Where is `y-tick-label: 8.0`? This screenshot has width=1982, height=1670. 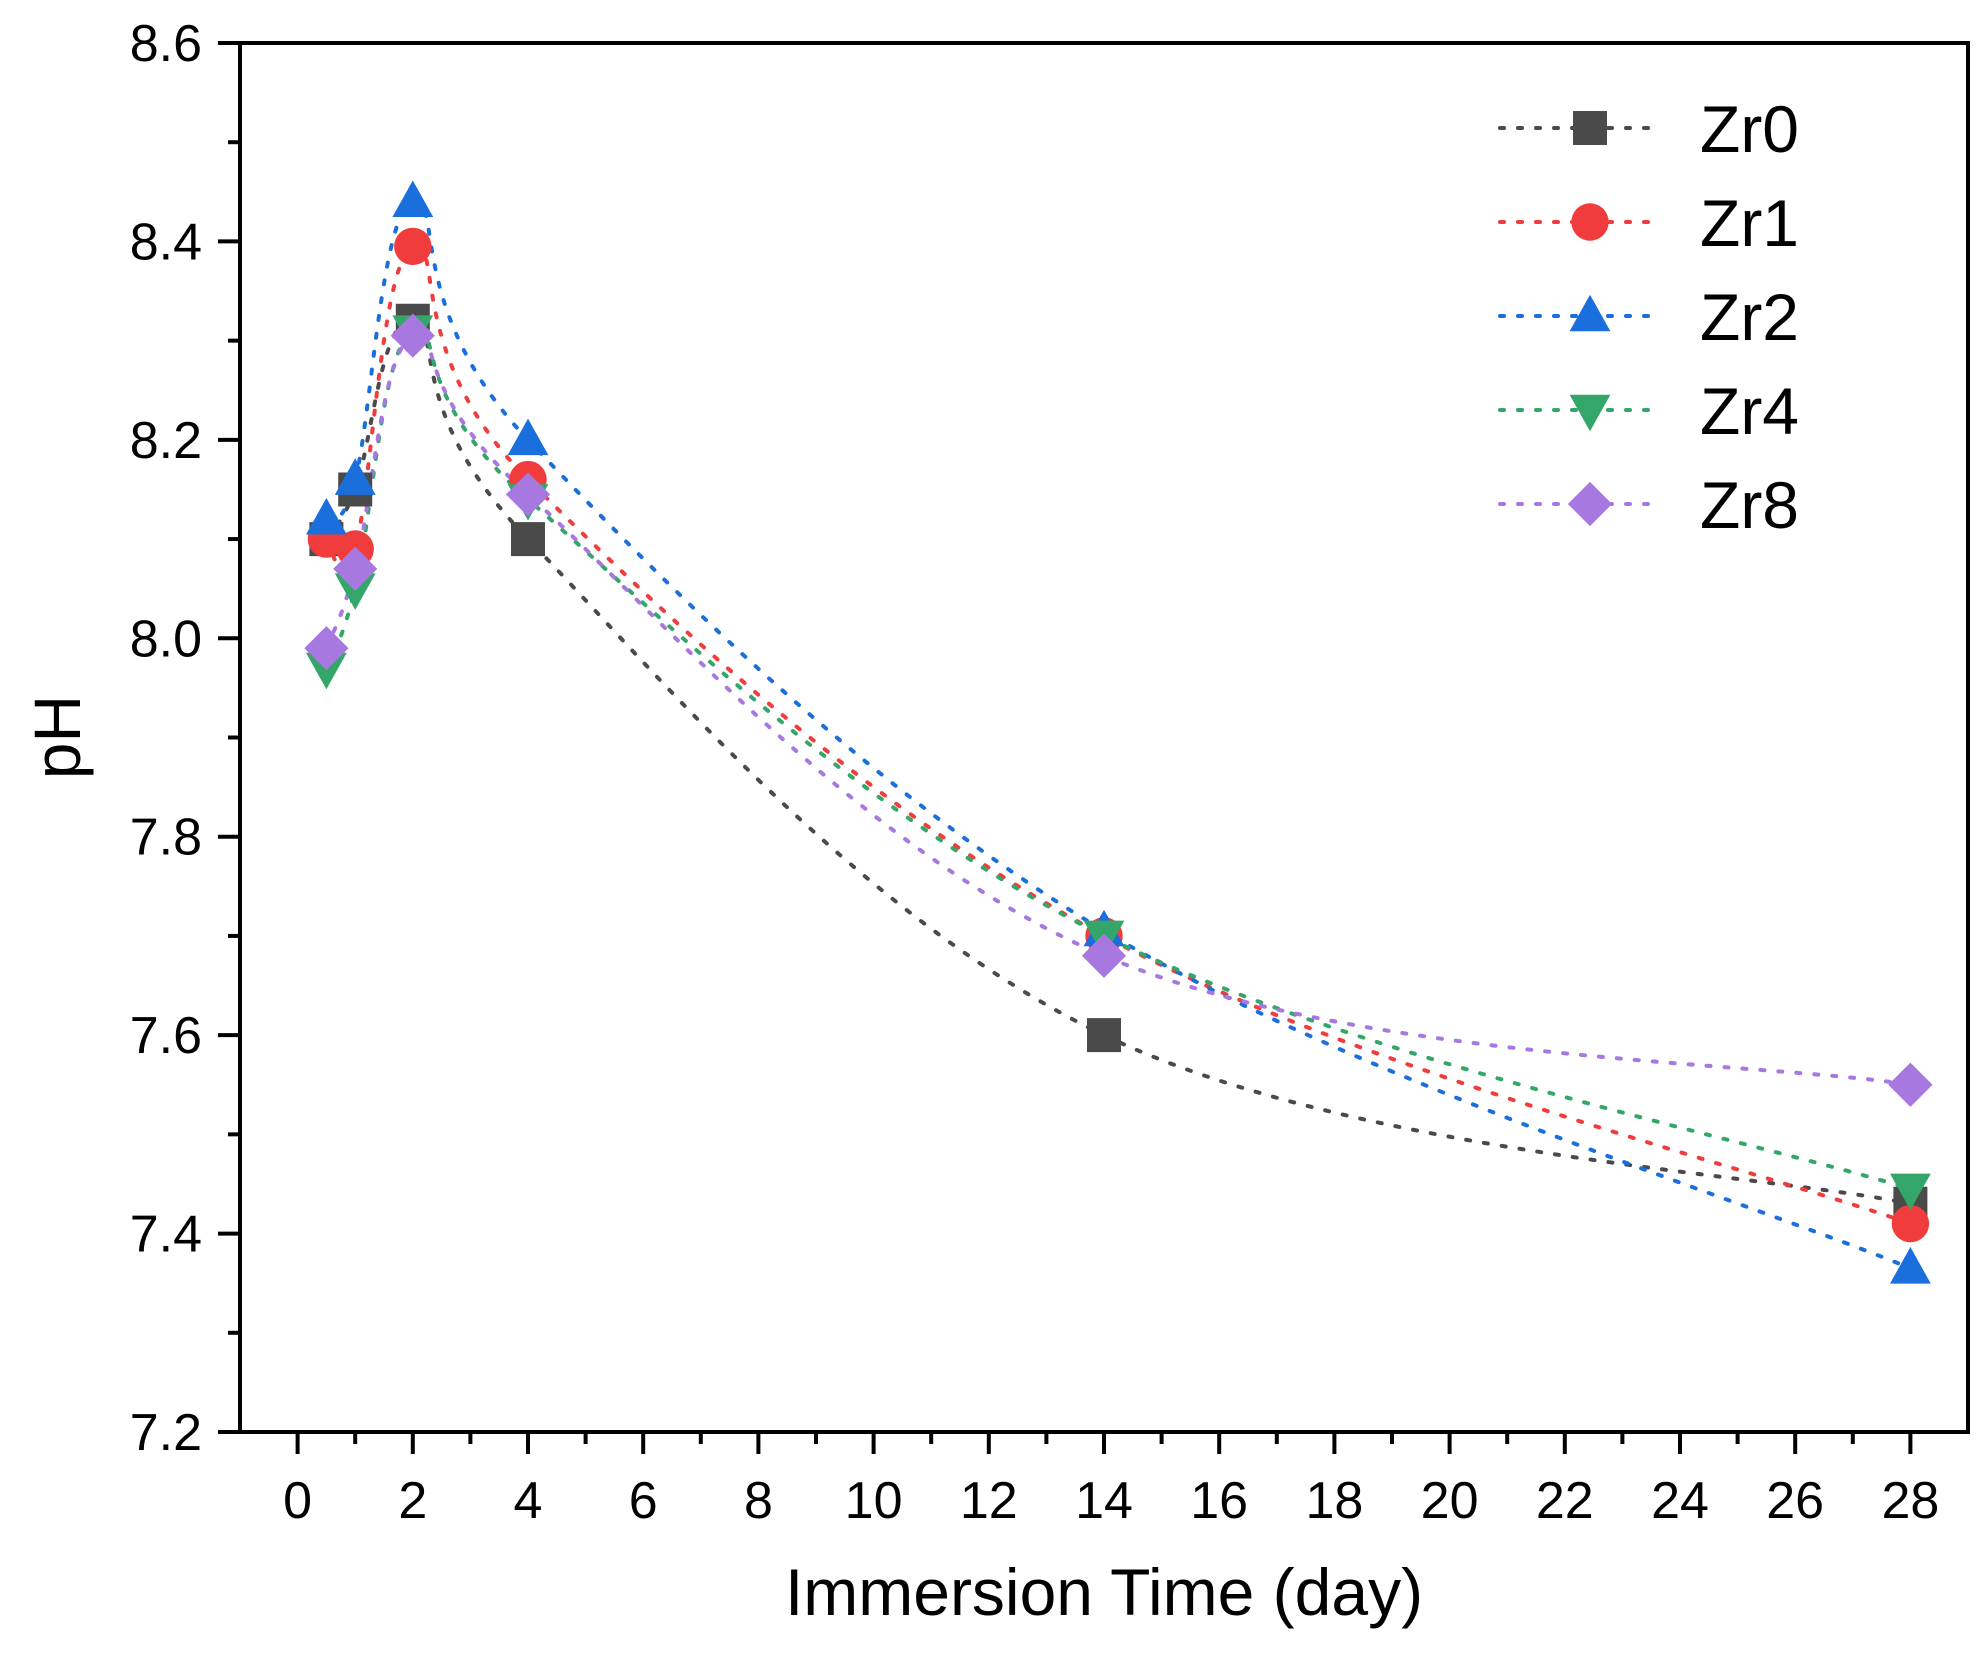 y-tick-label: 8.0 is located at coordinates (166, 639).